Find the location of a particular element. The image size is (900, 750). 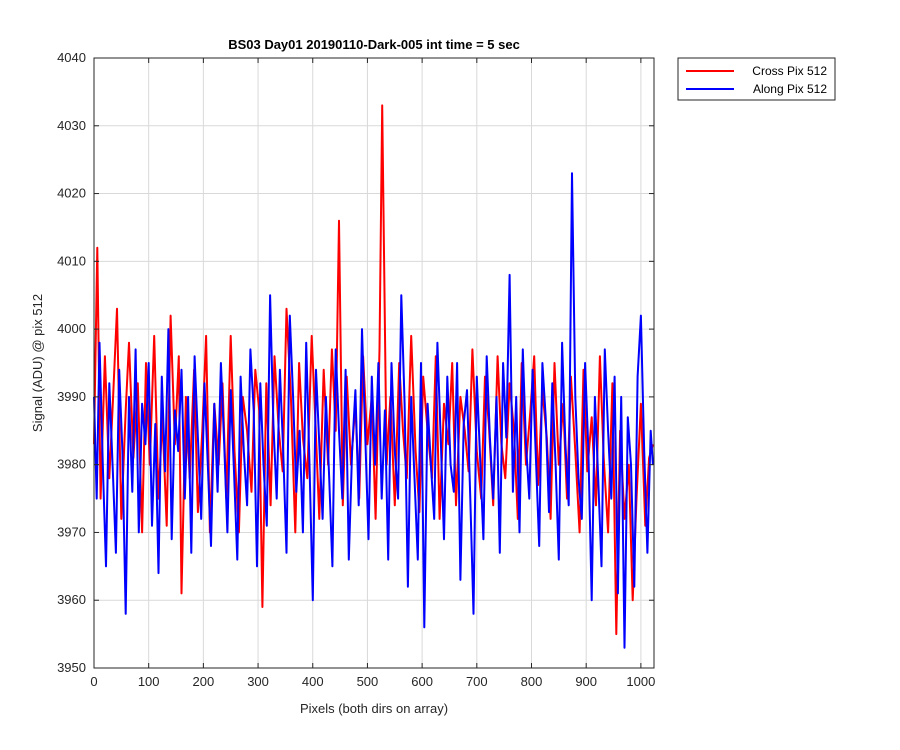

legend-label-cross-pix: Cross Pix 512 is located at coordinates (789, 71).